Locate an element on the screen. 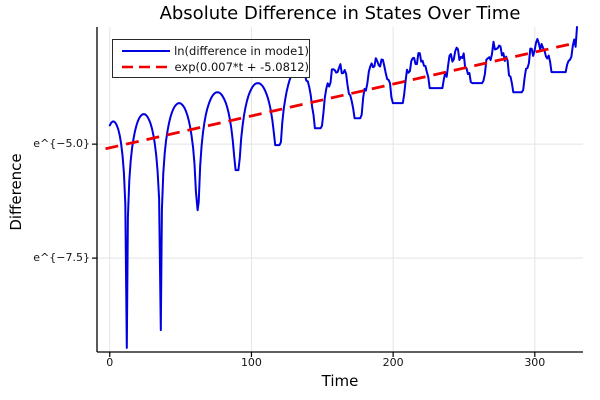 Image resolution: width=600 pixels, height=400 pixels. y-tick-label: e^{−5.0} is located at coordinates (61, 144).